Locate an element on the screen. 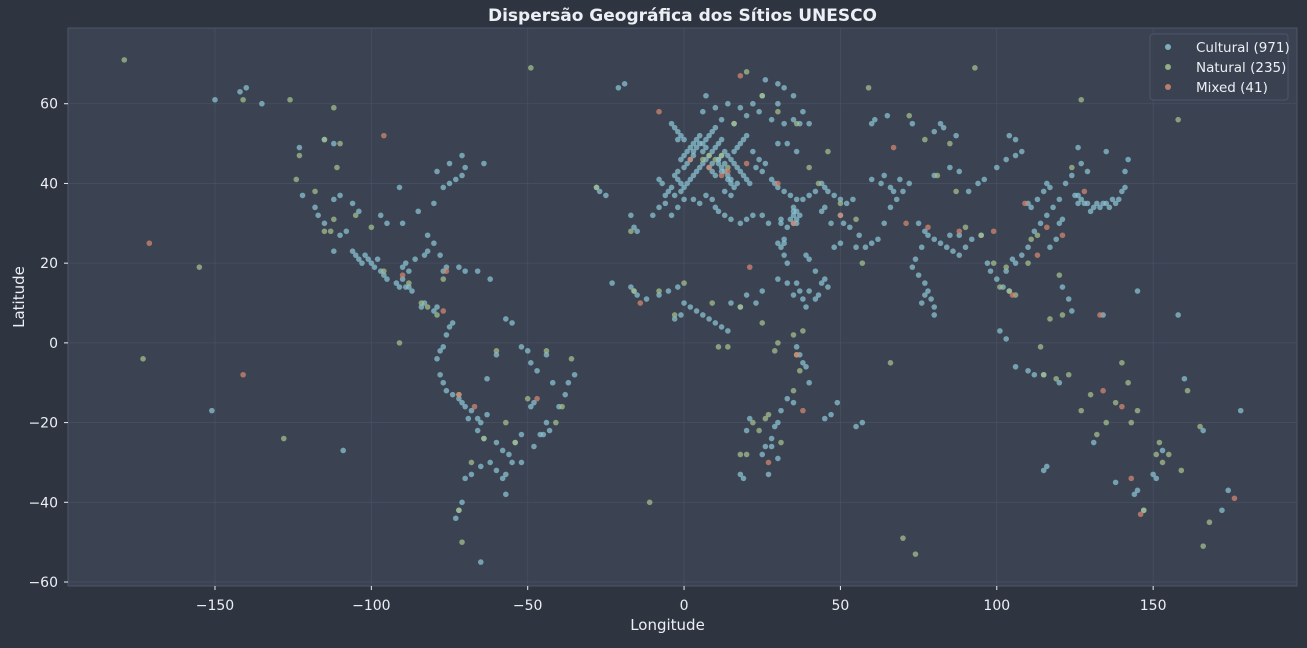  legend-label: Mixed (41) is located at coordinates (1232, 88).